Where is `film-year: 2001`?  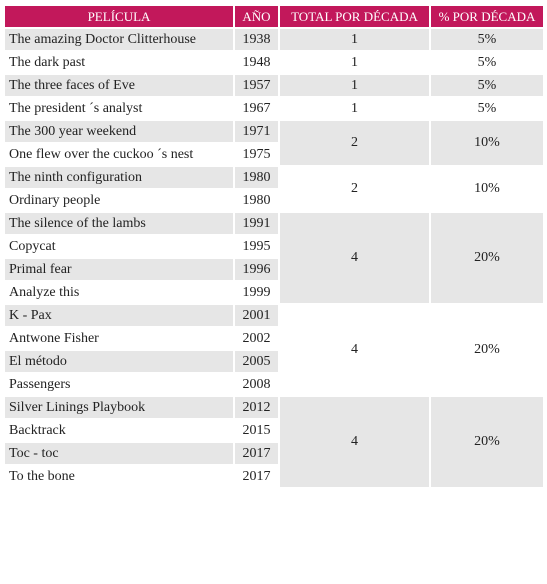 film-year: 2001 is located at coordinates (256, 315).